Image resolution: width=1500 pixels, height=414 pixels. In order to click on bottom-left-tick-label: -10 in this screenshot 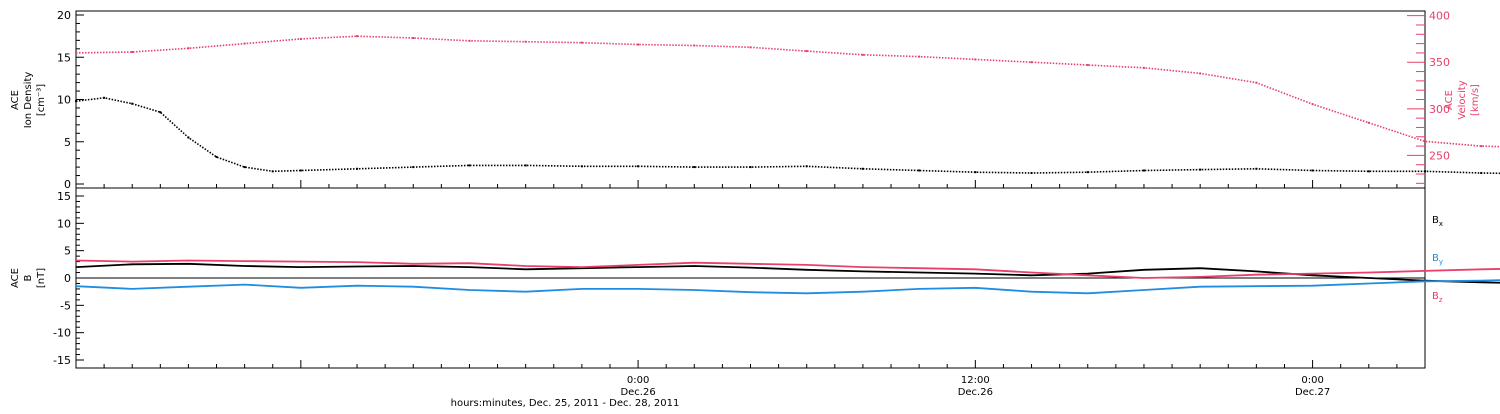, I will do `click(62, 333)`.